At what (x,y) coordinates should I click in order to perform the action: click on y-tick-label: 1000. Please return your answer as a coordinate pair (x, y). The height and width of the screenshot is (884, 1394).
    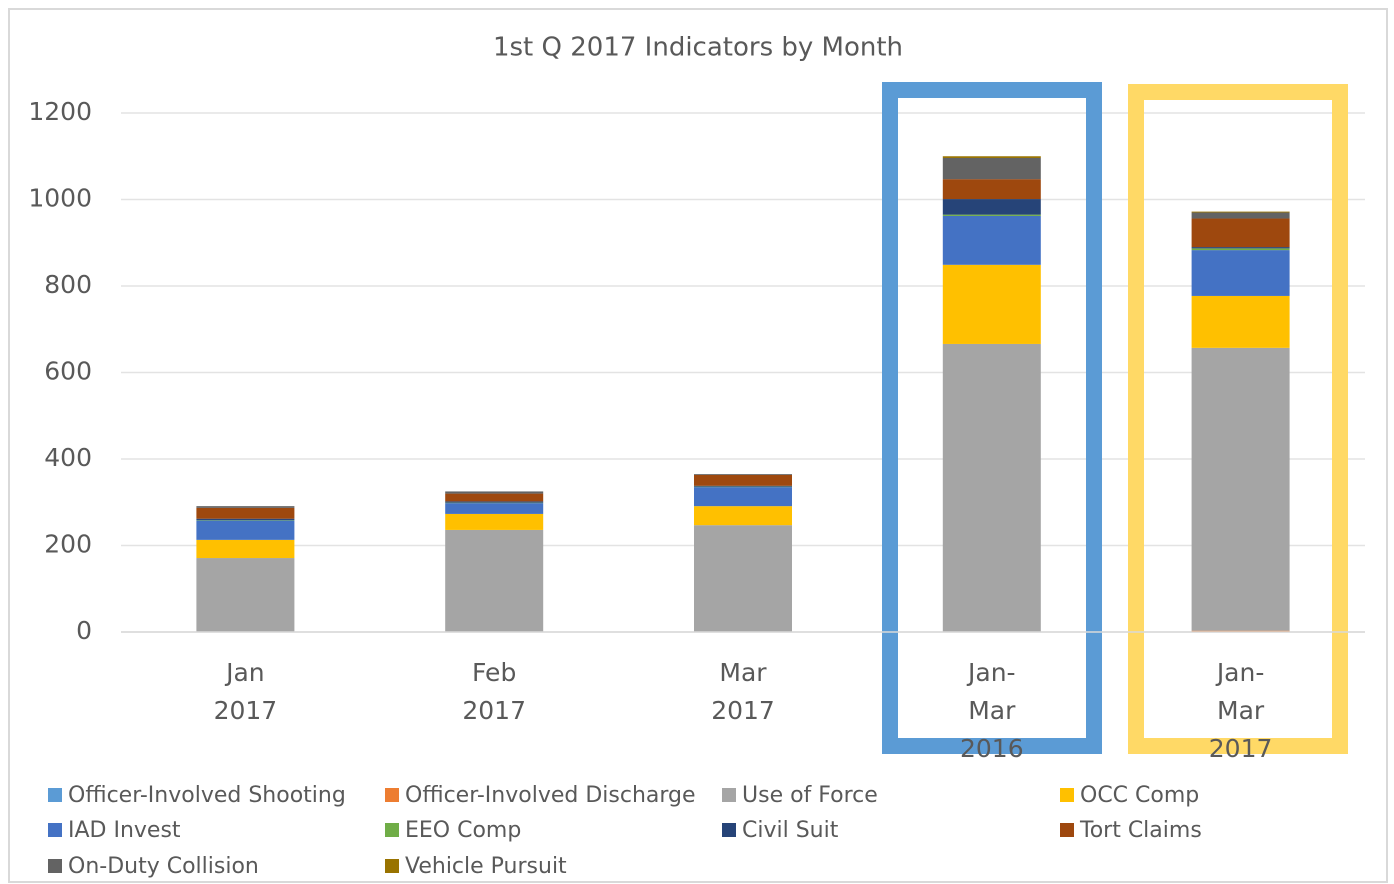
    Looking at the image, I should click on (60, 198).